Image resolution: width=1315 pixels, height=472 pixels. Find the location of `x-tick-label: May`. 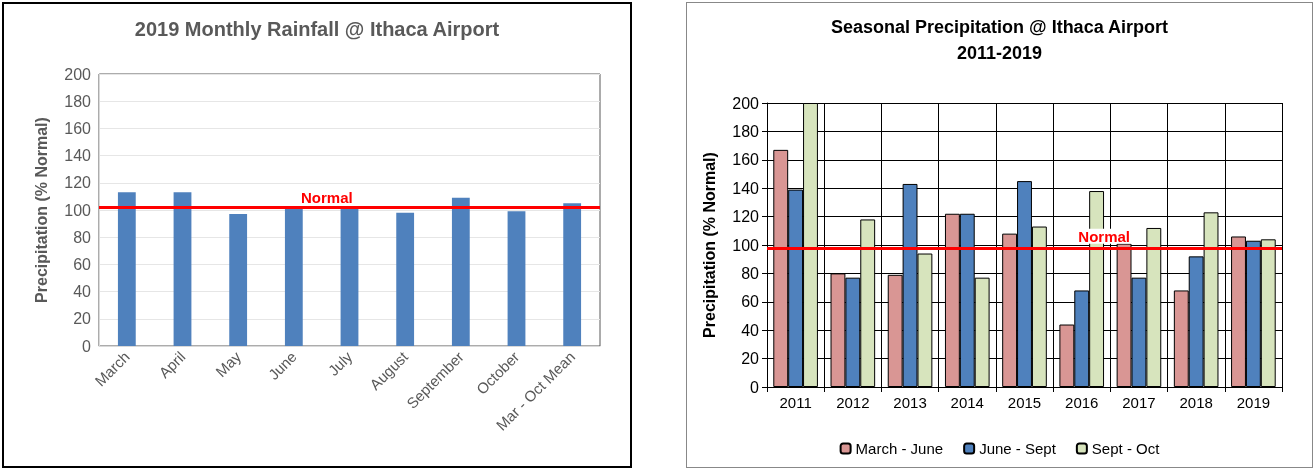

x-tick-label: May is located at coordinates (228, 364).